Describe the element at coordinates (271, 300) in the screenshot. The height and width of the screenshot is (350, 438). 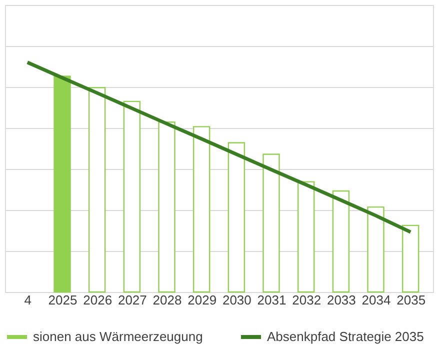
I see `x-tick-label: 2031` at that location.